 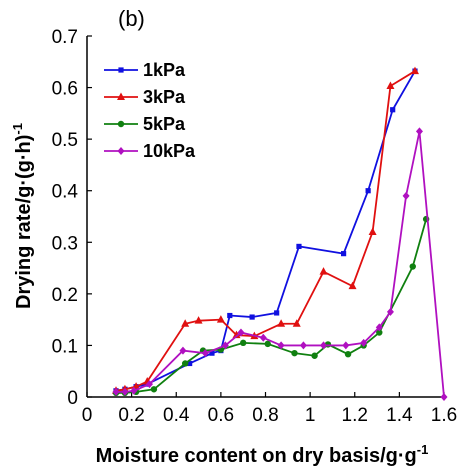 I want to click on y-tick-label: 0.5, so click(x=65, y=140).